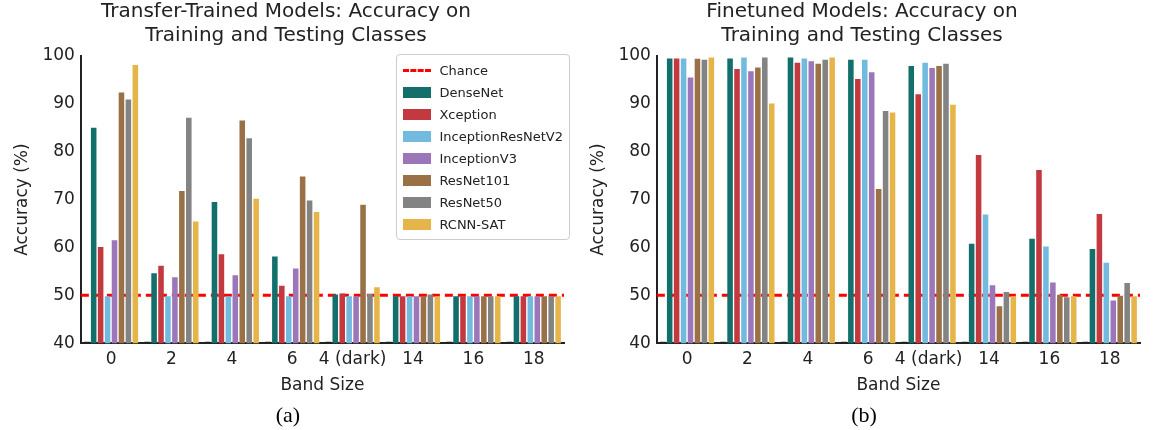 The width and height of the screenshot is (1153, 430). I want to click on text: (b), so click(864, 415).